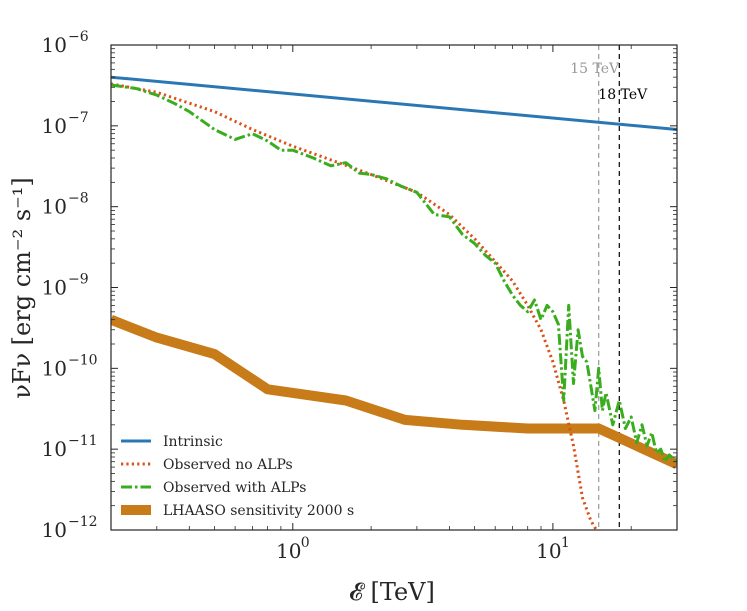 The image size is (747, 611). I want to click on x-axis-label: 𝓔 [TeV], so click(392, 592).